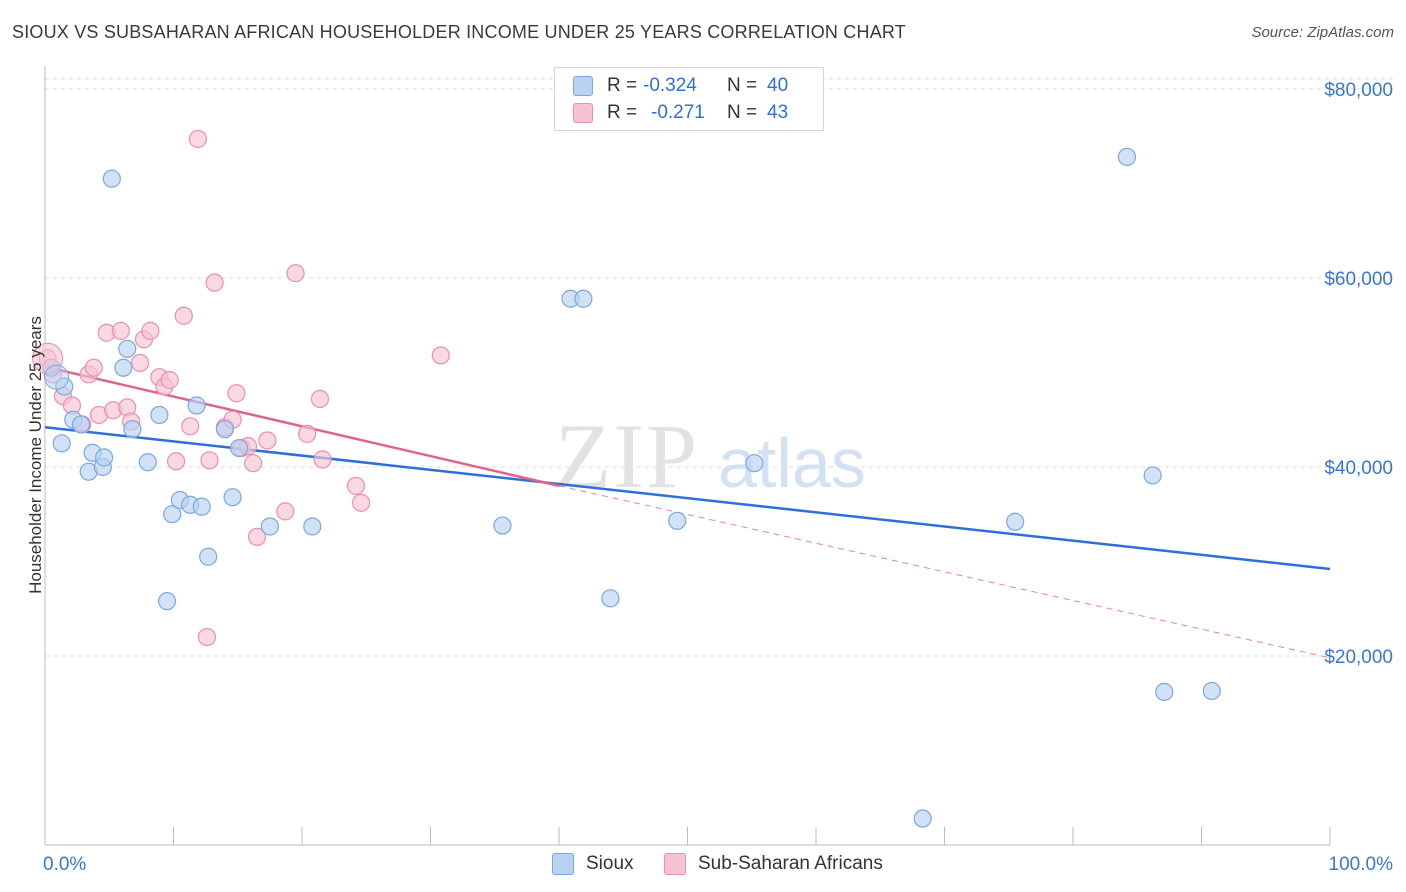 This screenshot has width=1406, height=892. I want to click on legend-row-africans: R = -0.271 N = 43, so click(680, 113).